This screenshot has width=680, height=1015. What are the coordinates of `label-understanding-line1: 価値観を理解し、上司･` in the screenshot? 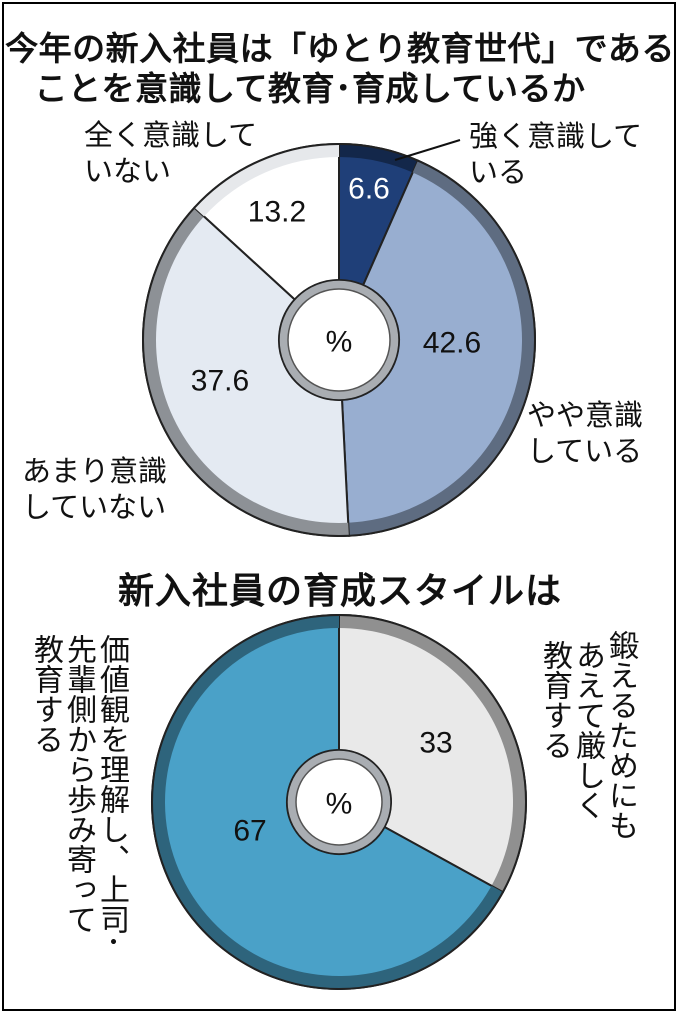 It's located at (111, 791).